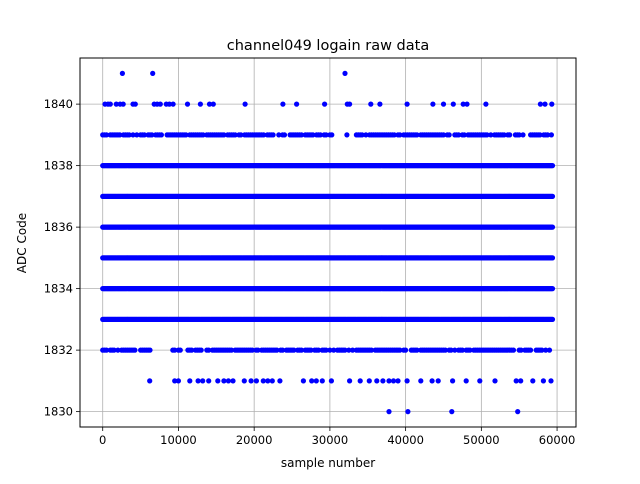 The width and height of the screenshot is (640, 484). Describe the element at coordinates (62, 258) in the screenshot. I see `y-axis-ticks: 1830 1832 1834 1836 1838 1840` at that location.